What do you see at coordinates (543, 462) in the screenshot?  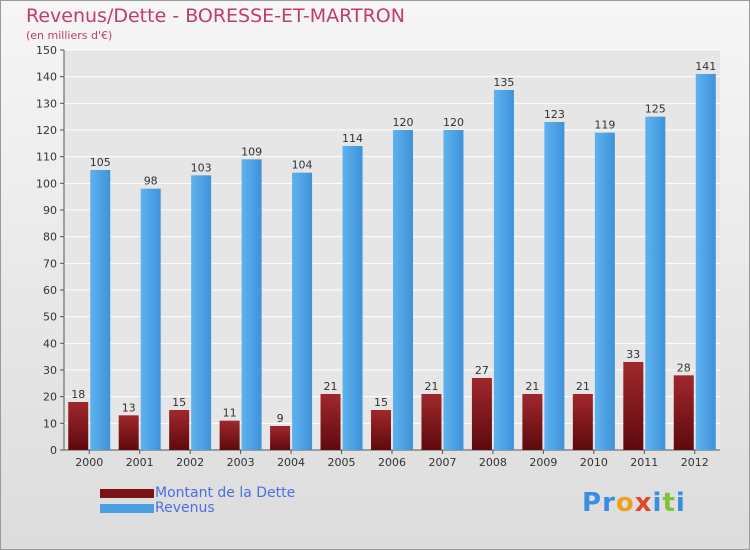 I see `x-tick-label-2009: 2009` at bounding box center [543, 462].